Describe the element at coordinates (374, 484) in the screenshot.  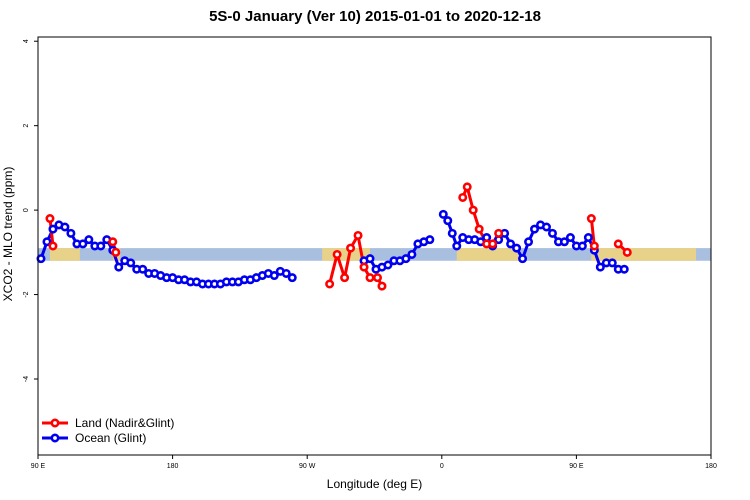
I see `x-axis-label: Longitude (deg E)` at that location.